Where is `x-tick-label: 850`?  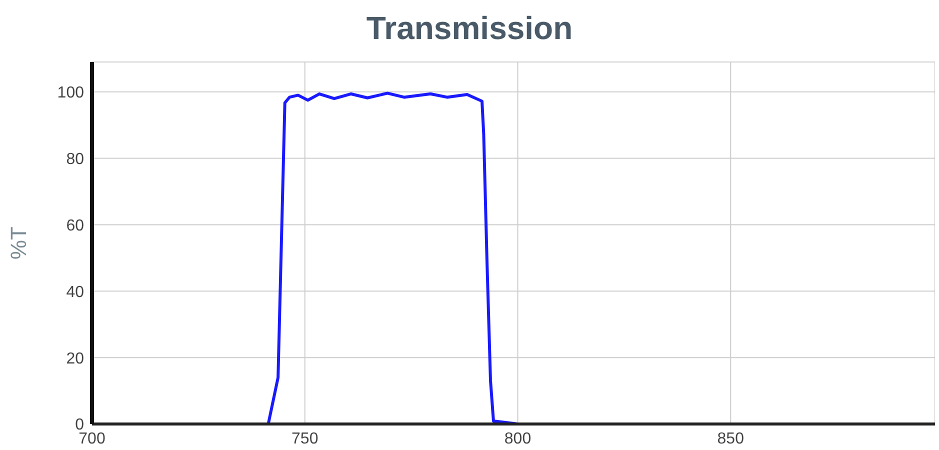
x-tick-label: 850 is located at coordinates (730, 439).